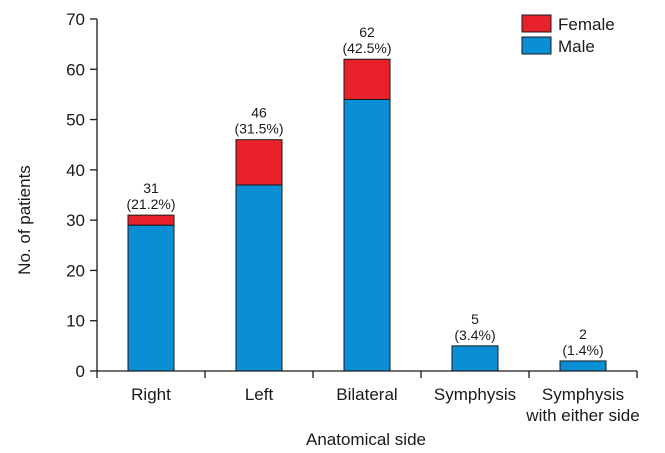  What do you see at coordinates (75, 69) in the screenshot?
I see `y-tick-label: 60` at bounding box center [75, 69].